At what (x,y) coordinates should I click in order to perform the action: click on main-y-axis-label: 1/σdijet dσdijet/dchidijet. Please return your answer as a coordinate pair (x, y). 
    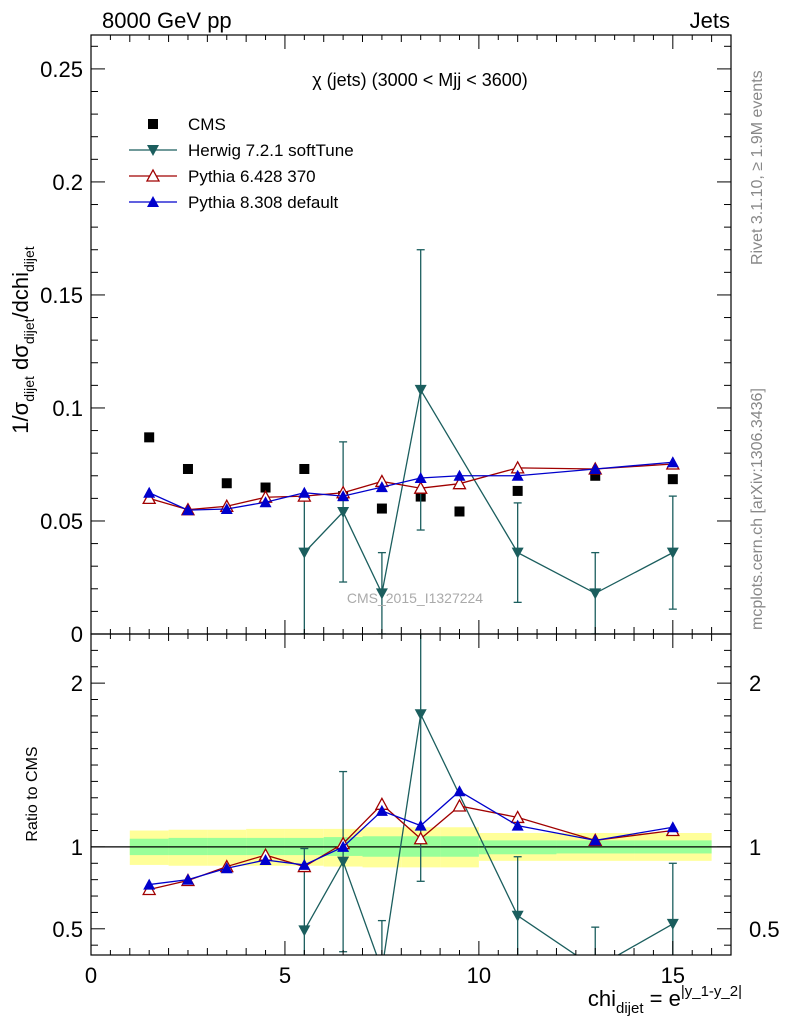
    Looking at the image, I should click on (22, 340).